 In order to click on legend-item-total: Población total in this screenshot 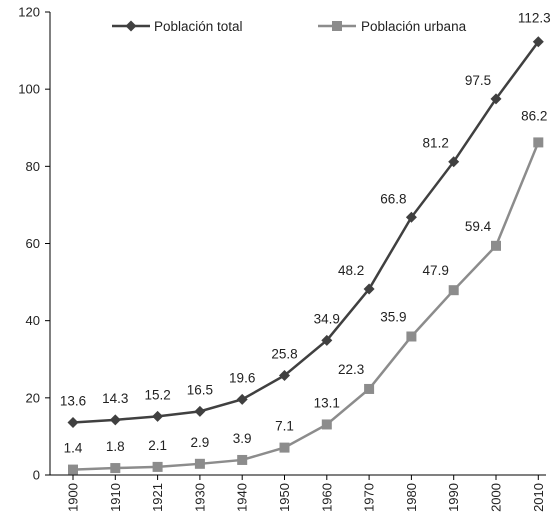, I will do `click(177, 26)`.